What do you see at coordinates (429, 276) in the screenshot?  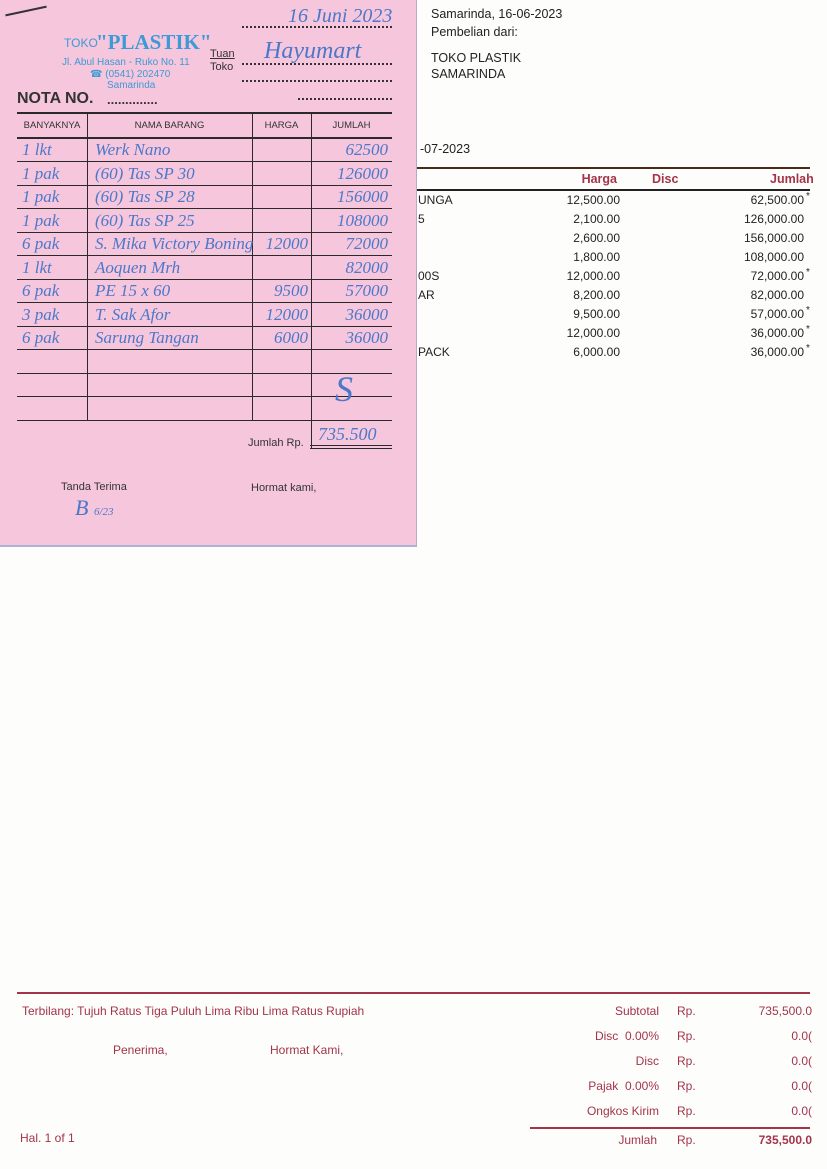 I see `invoice-item-name: 00S` at bounding box center [429, 276].